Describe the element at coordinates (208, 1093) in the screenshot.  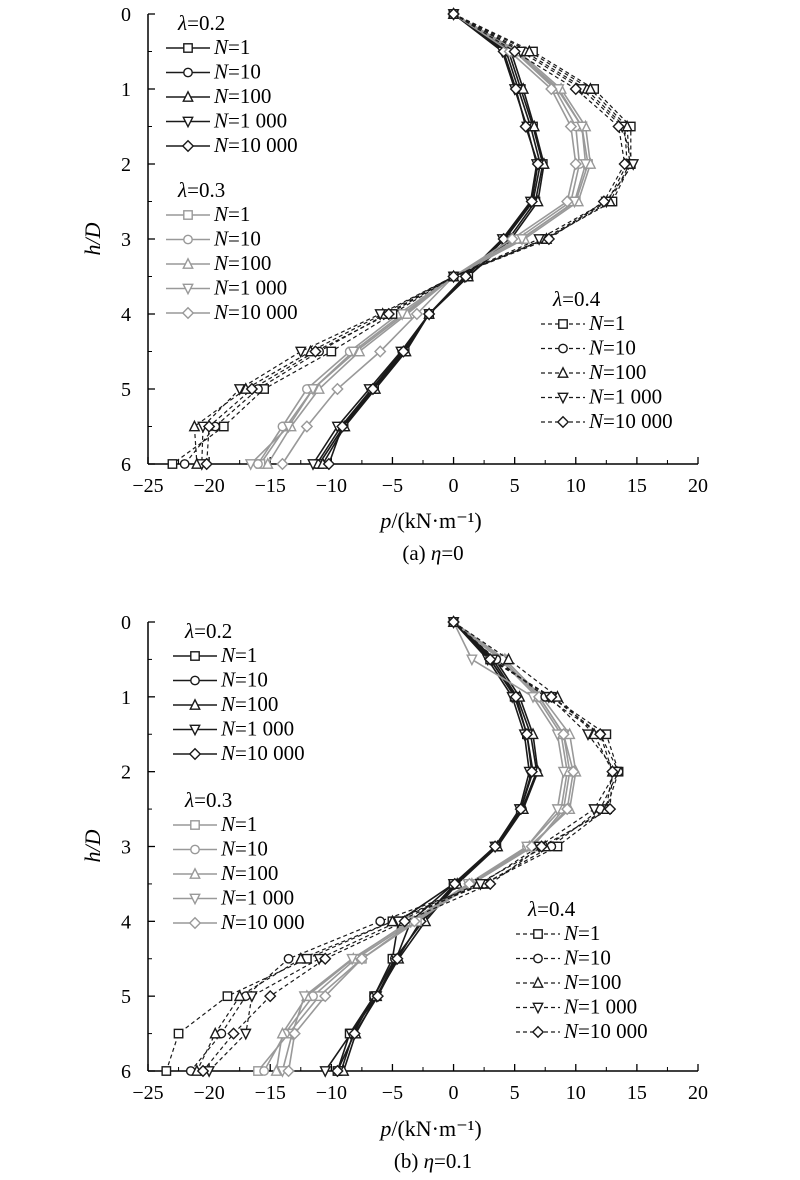
I see `chart2-x-tick-label: −20` at that location.